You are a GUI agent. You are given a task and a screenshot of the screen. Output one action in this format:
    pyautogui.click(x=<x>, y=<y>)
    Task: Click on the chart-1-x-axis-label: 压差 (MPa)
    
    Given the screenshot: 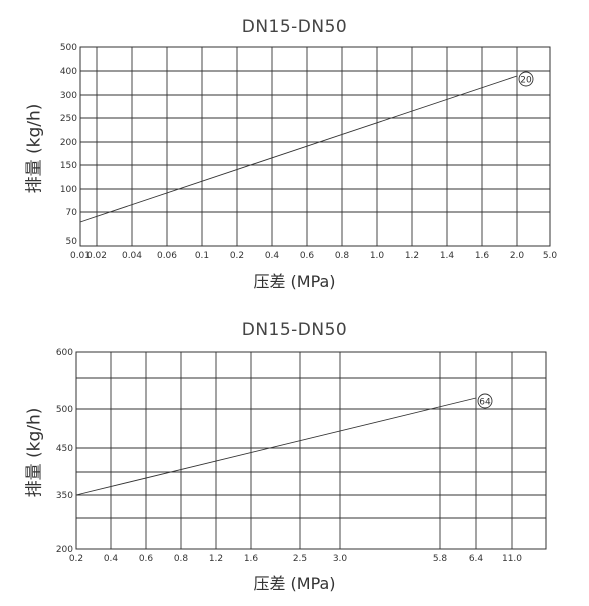 What is the action you would take?
    pyautogui.click(x=294, y=281)
    